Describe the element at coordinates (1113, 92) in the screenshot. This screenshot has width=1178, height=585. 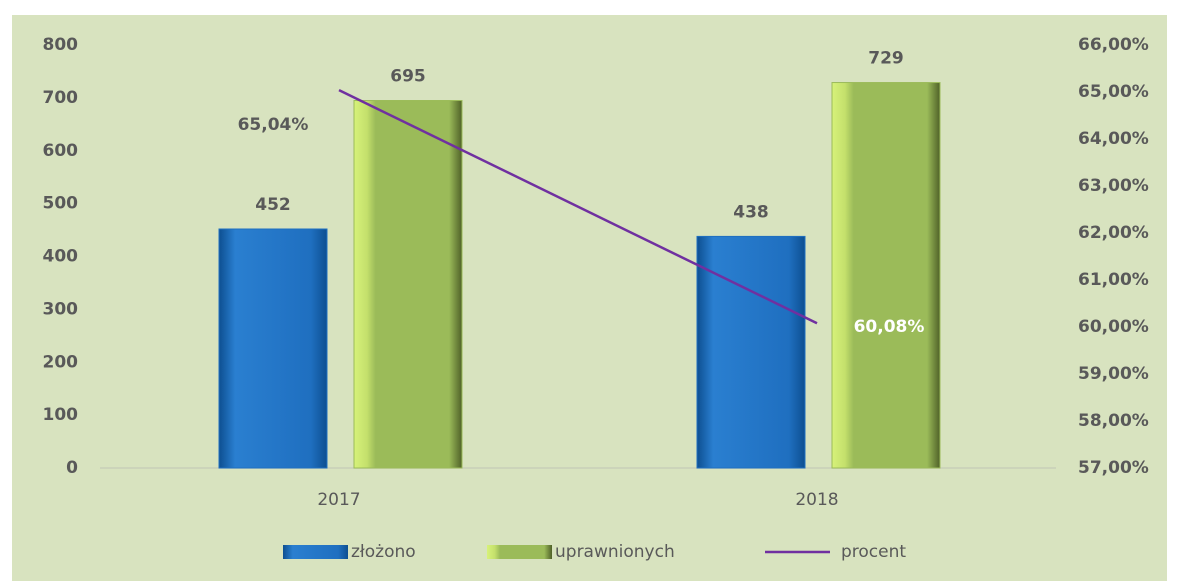
I see `y2-tick-label: 65,00%` at that location.